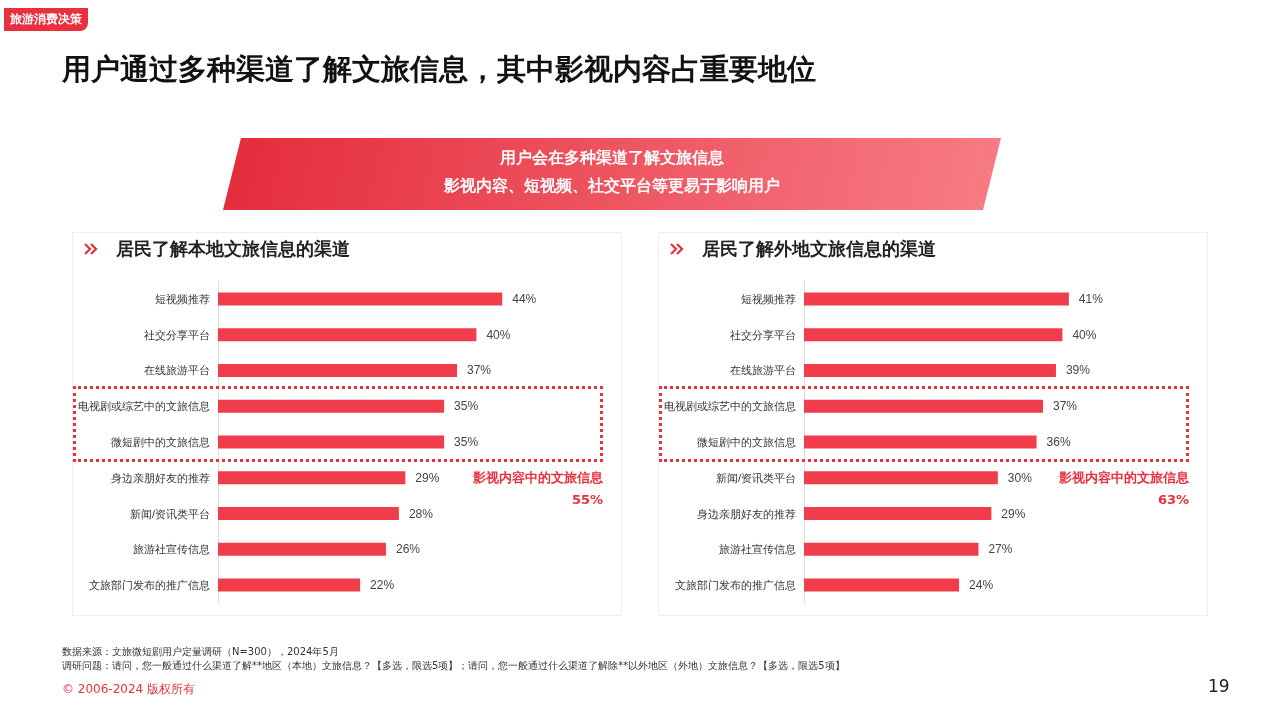 This screenshot has width=1280, height=720. What do you see at coordinates (1219, 686) in the screenshot?
I see `text: 19` at bounding box center [1219, 686].